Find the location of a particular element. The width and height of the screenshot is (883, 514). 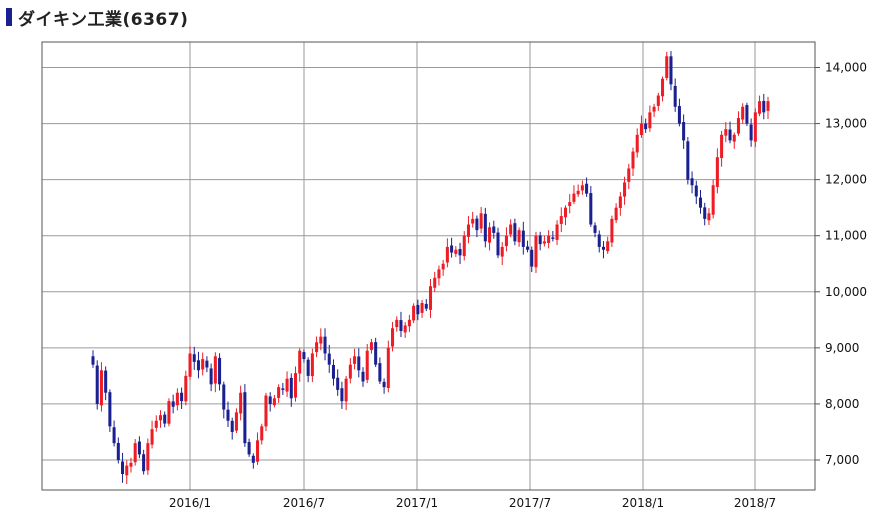

x-tick-label: 2016/7 is located at coordinates (304, 503).